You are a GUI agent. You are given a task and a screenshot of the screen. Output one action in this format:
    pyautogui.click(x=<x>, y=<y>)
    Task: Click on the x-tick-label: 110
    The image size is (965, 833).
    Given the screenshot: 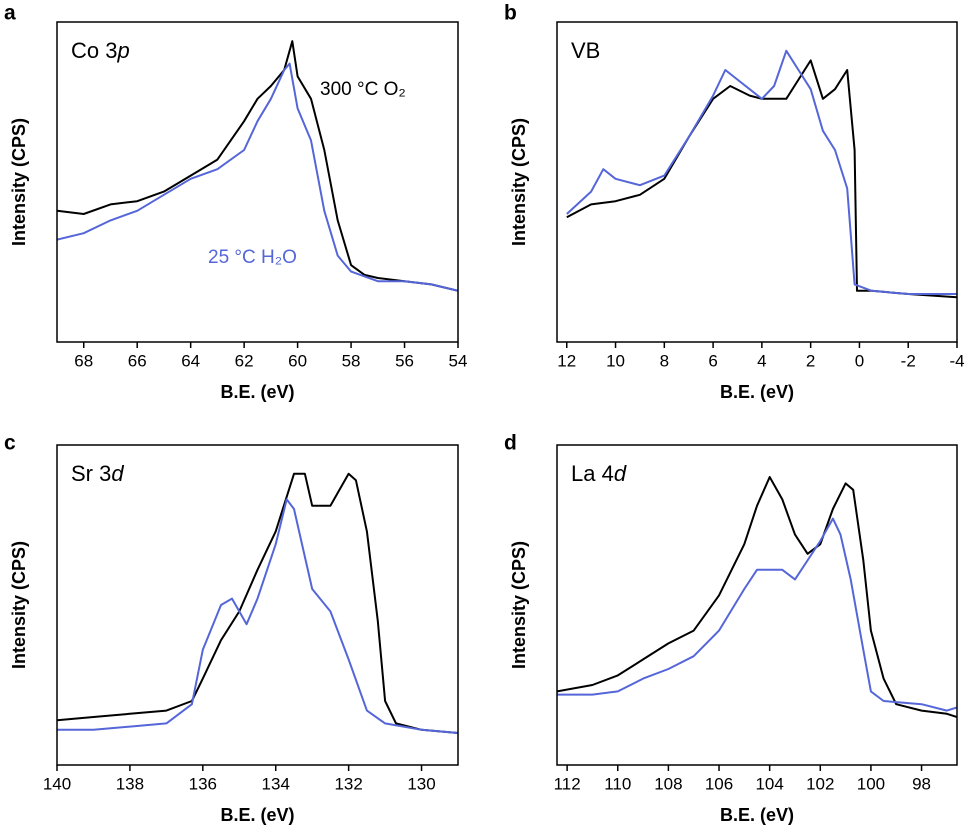 What is the action you would take?
    pyautogui.click(x=617, y=783)
    